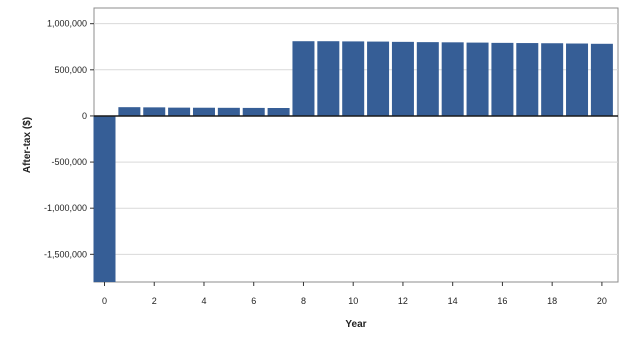  Describe the element at coordinates (69, 162) in the screenshot. I see `y-tick-label: -500,000` at that location.